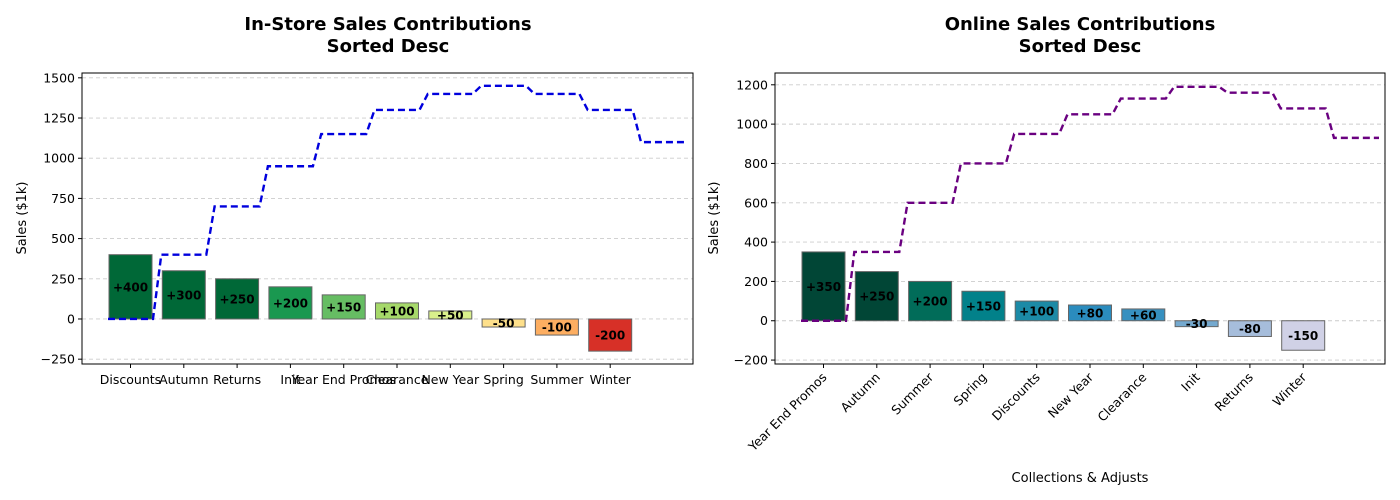 This screenshot has width=1400, height=500. I want to click on bar-value-label: +80, so click(1090, 313).